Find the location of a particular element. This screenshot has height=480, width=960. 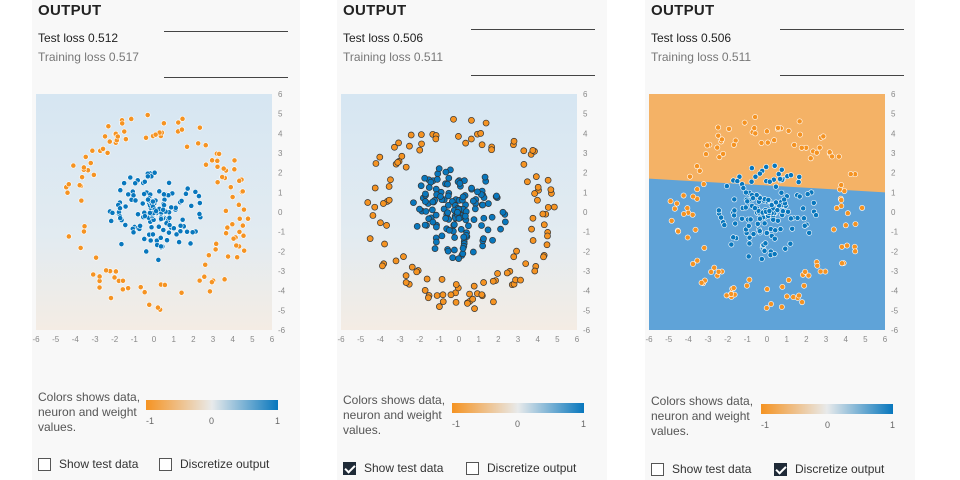

y-tick-label: -1 is located at coordinates (895, 232).